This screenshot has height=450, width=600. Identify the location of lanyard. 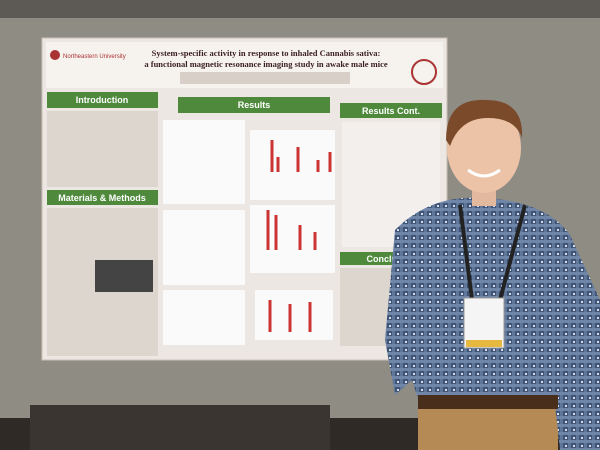
(492, 252).